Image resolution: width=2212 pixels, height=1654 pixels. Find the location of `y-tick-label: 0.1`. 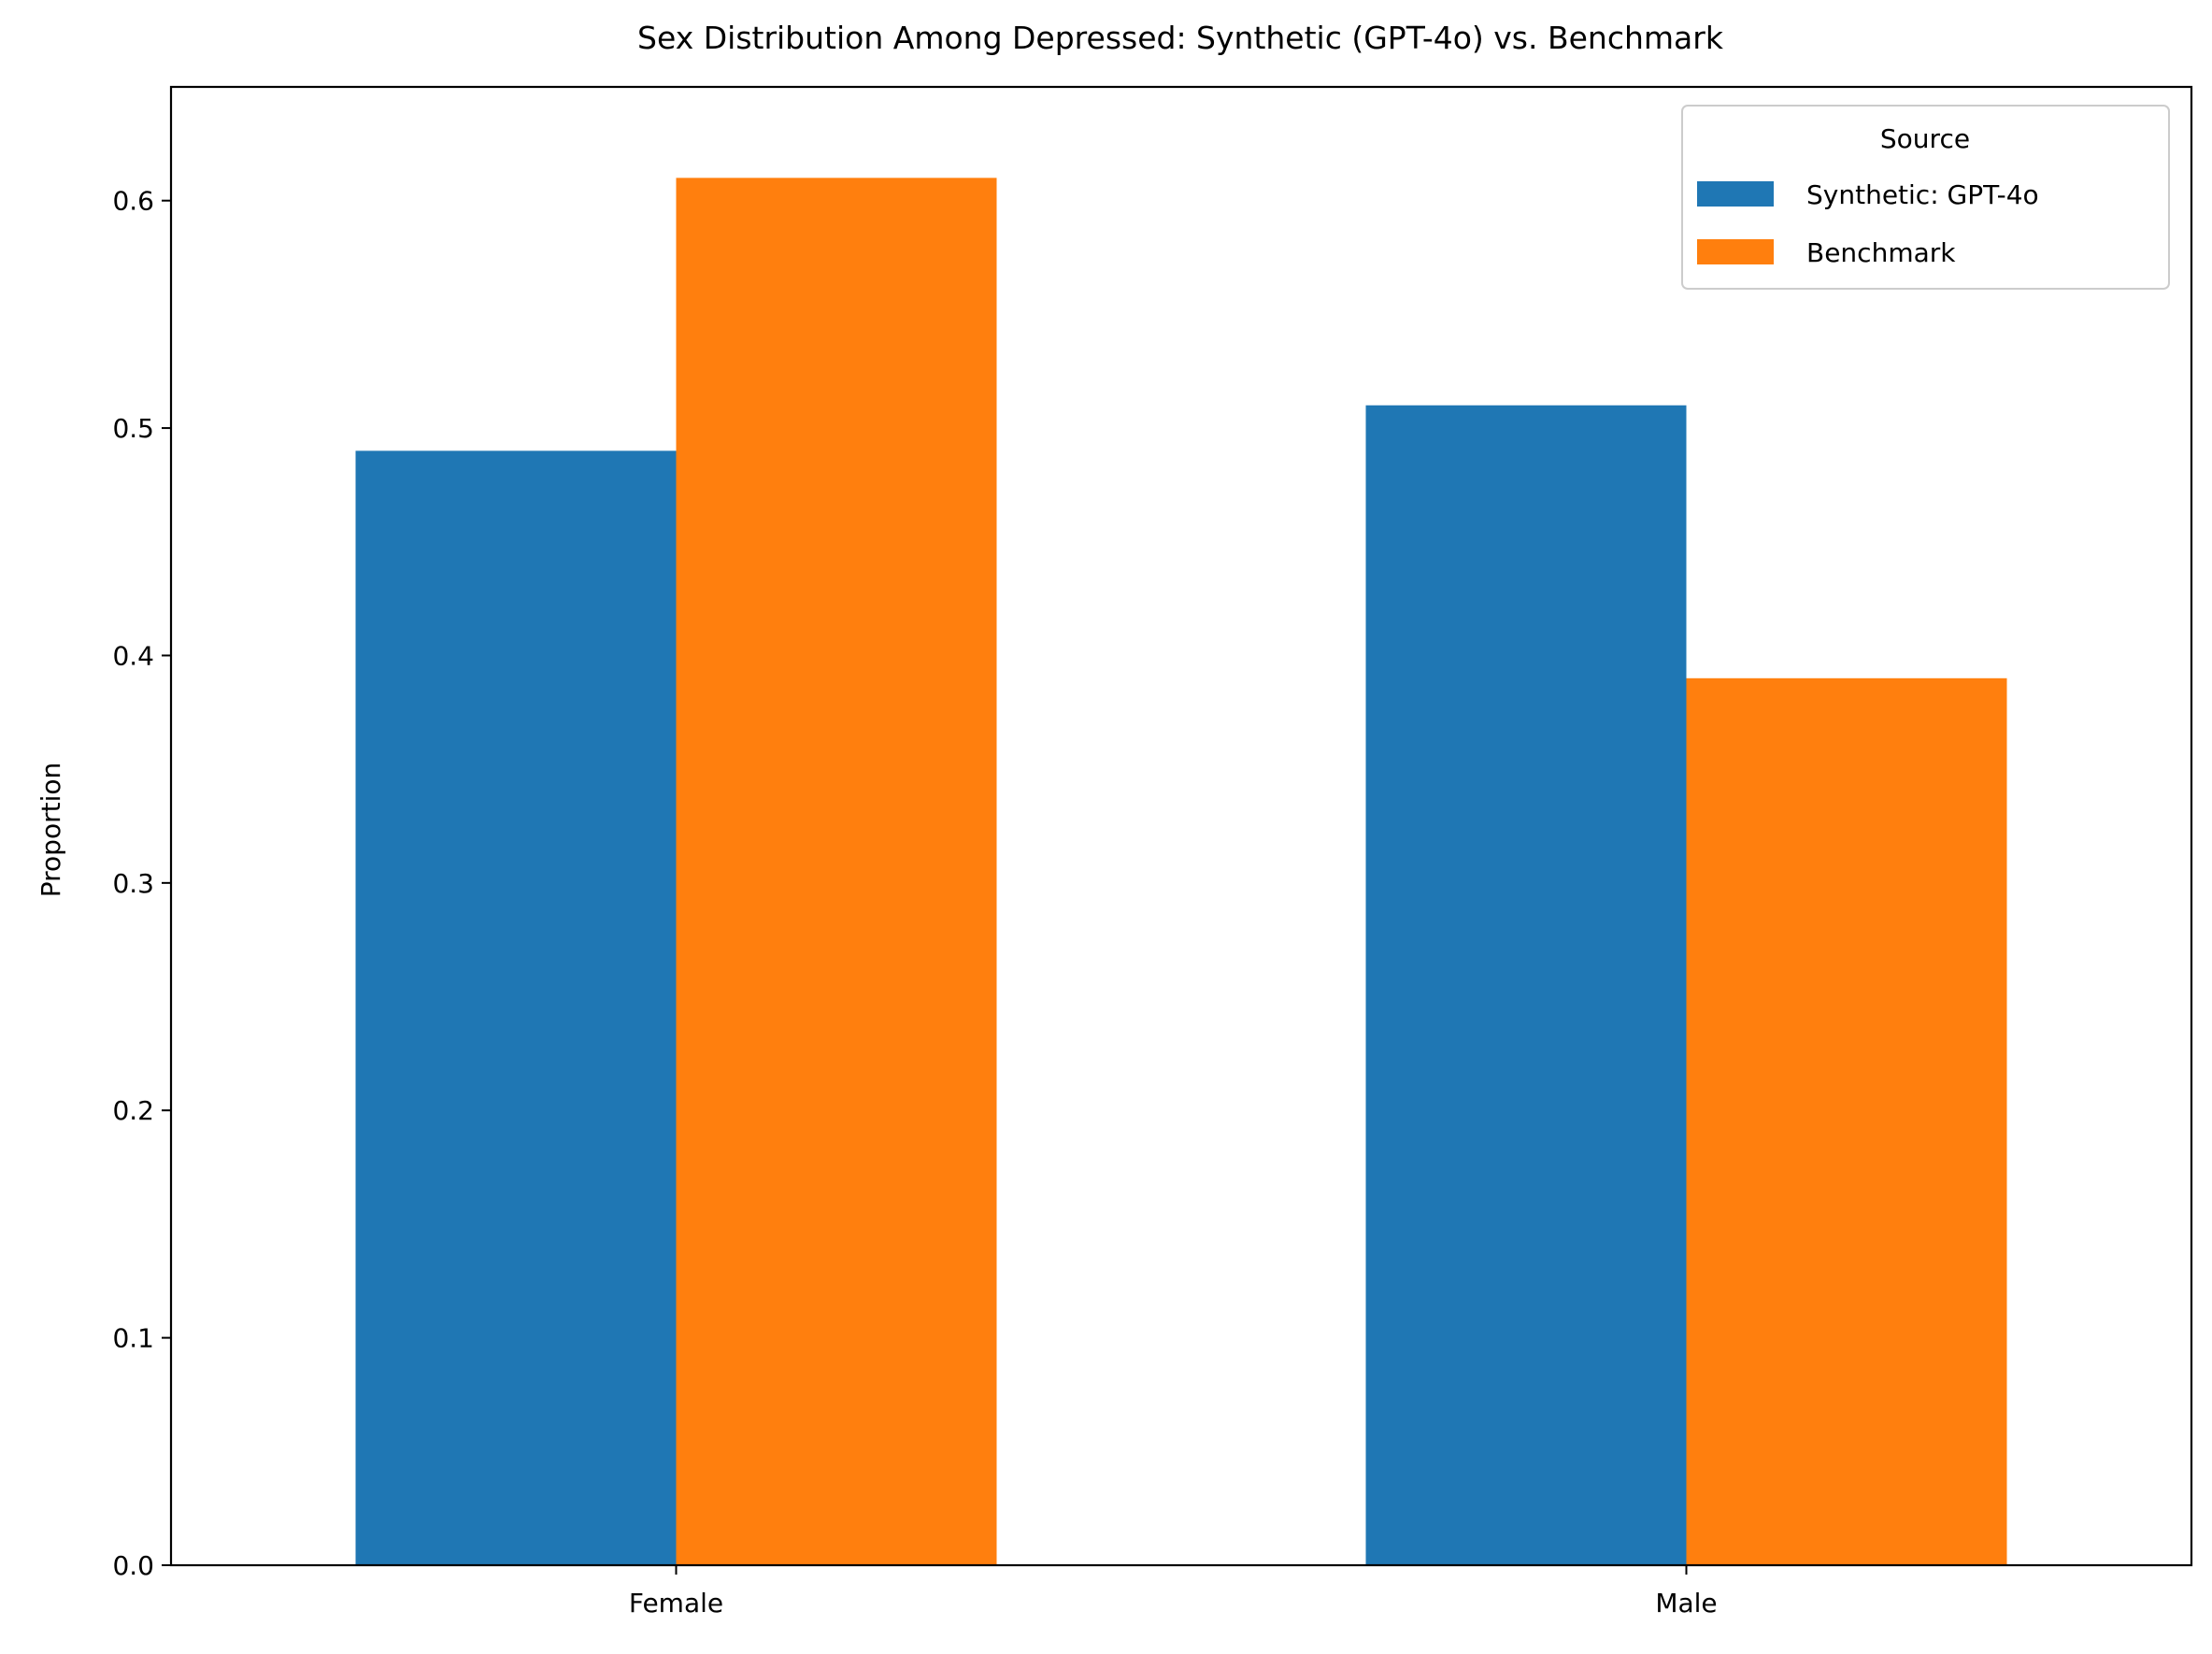

y-tick-label: 0.1 is located at coordinates (133, 1338).